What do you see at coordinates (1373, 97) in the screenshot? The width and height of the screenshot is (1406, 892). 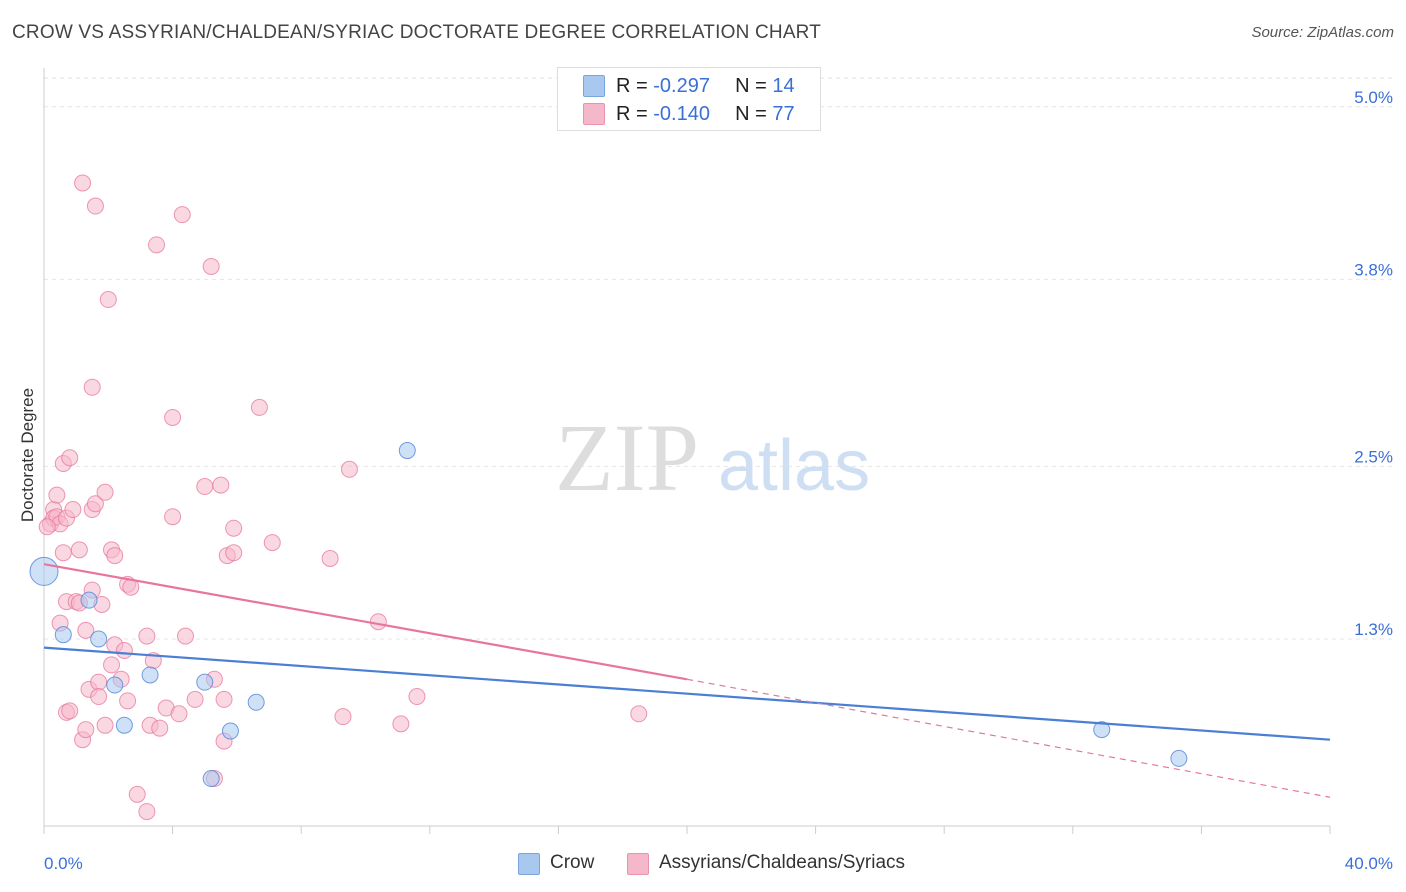 I see `y-tick-label: 5.0%` at bounding box center [1373, 97].